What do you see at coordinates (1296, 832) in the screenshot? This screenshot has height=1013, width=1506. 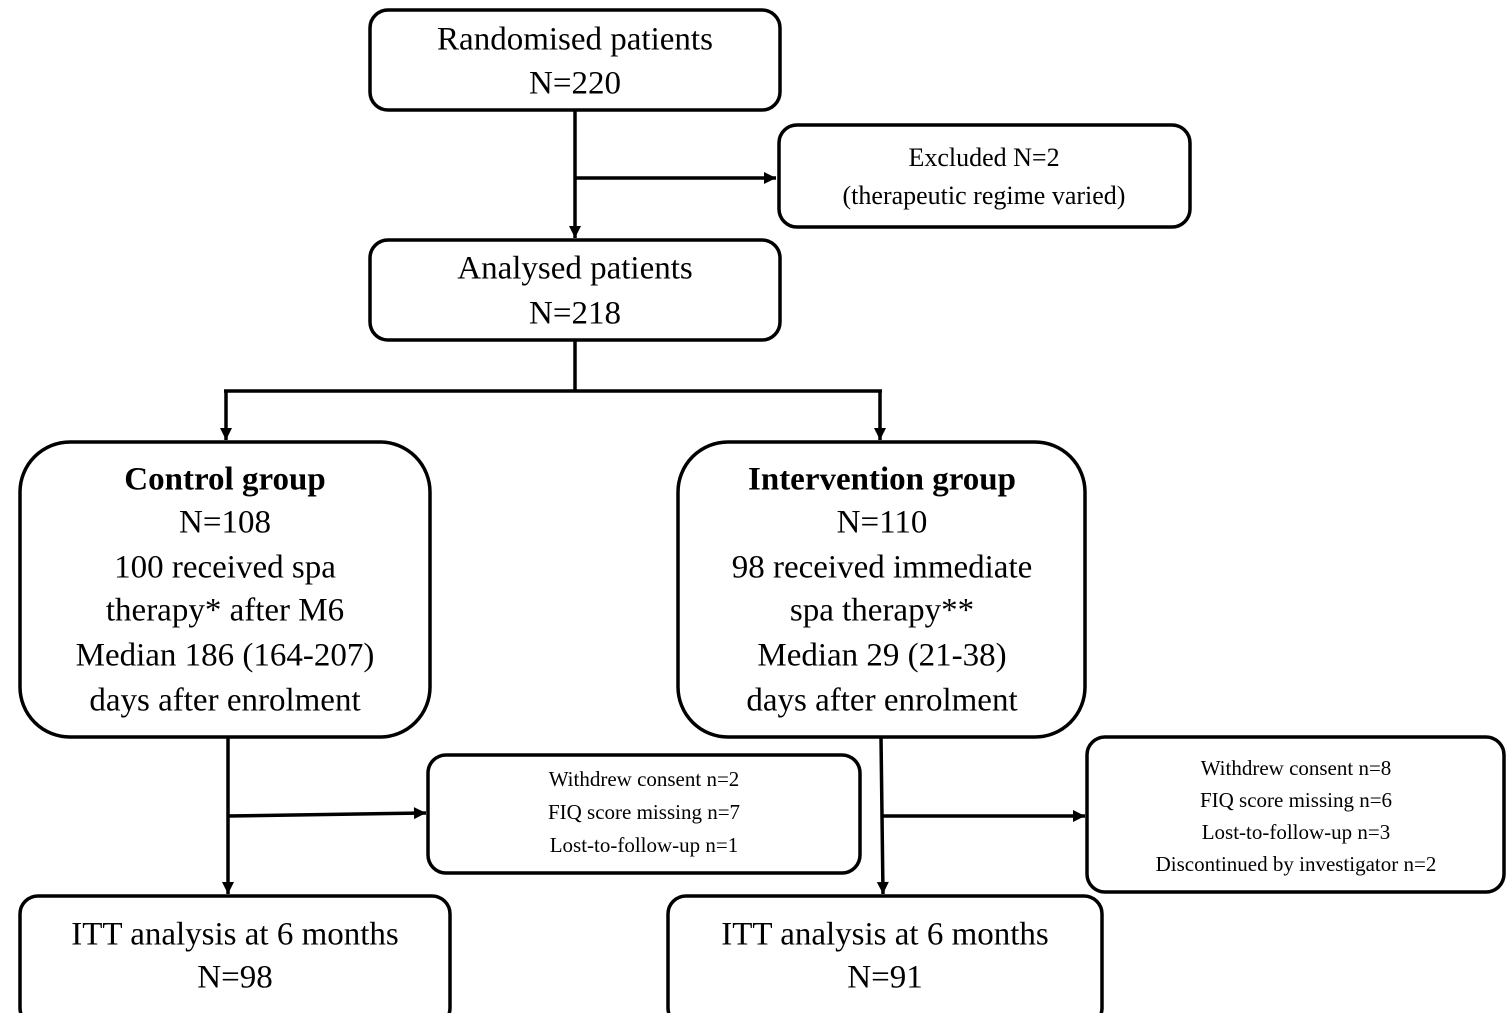 I see `node-text: Lost-to-follow-up n=3` at bounding box center [1296, 832].